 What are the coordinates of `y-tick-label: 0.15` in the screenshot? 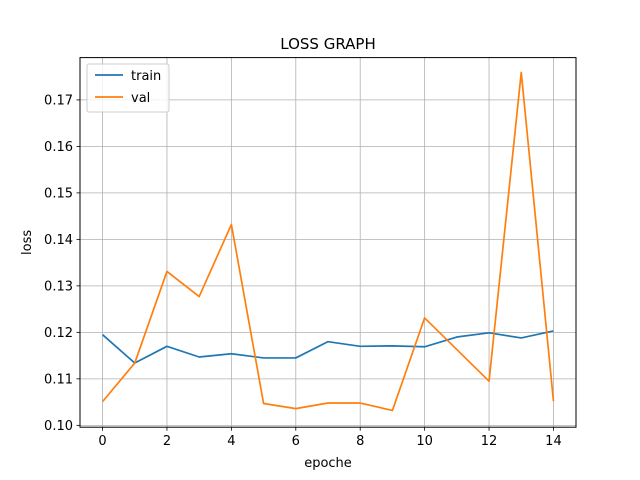 It's located at (58, 193).